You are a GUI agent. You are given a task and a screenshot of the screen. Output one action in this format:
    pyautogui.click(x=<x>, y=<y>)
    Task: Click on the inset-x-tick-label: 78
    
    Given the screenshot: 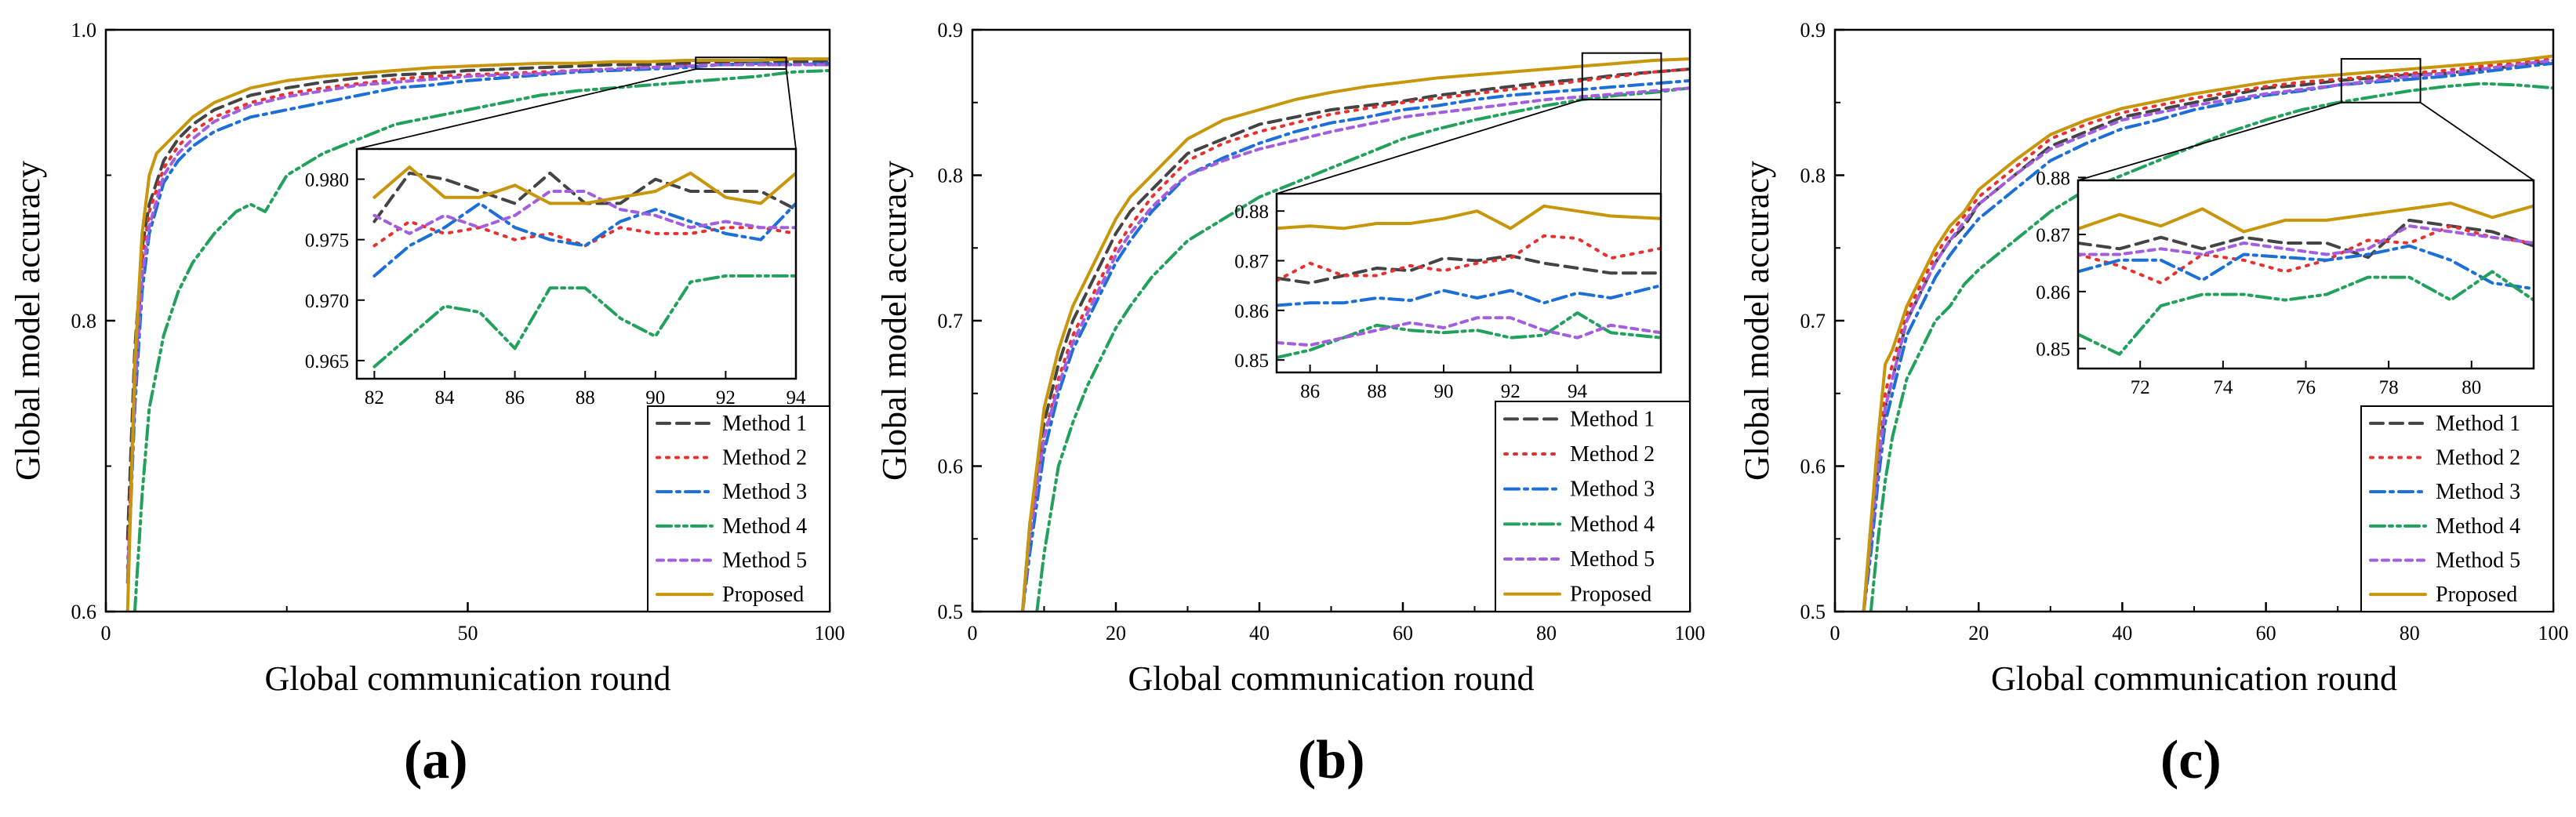 What is the action you would take?
    pyautogui.click(x=2389, y=388)
    